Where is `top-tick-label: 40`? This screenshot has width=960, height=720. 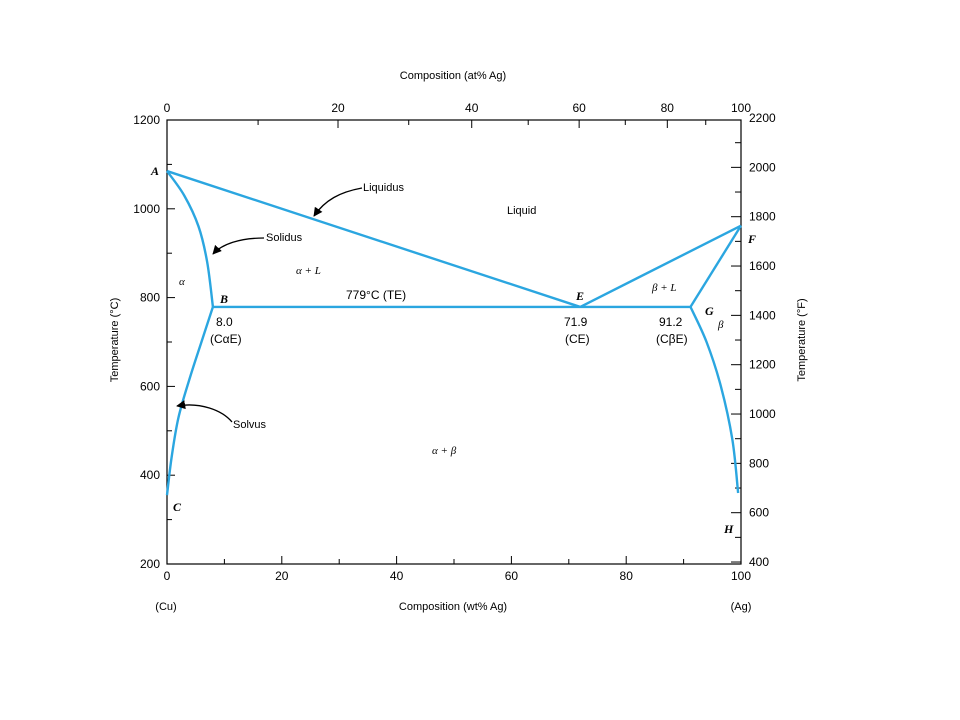 top-tick-label: 40 is located at coordinates (472, 108).